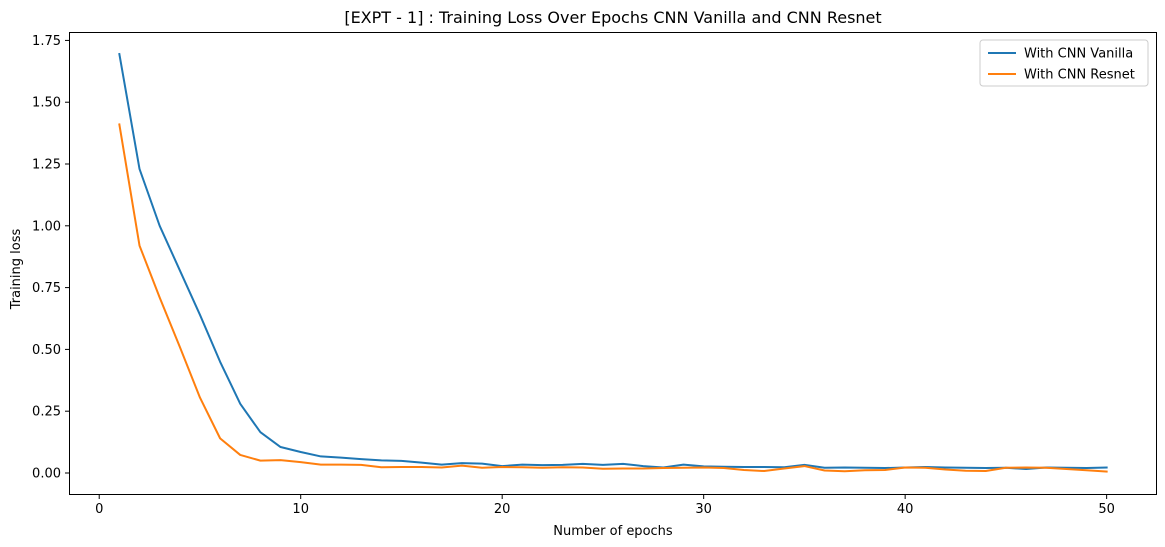  Describe the element at coordinates (46, 350) in the screenshot. I see `y-tick-label: 0.50` at that location.